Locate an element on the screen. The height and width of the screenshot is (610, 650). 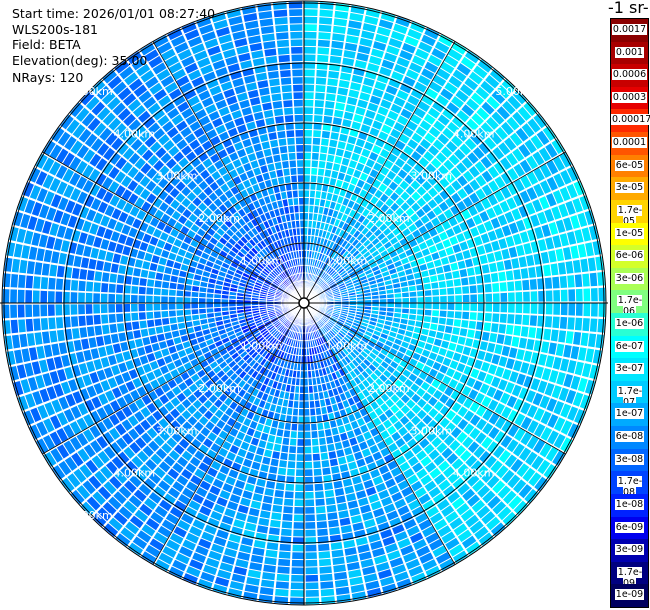
colorbar-title: -1 sr- is located at coordinates (628, 8).